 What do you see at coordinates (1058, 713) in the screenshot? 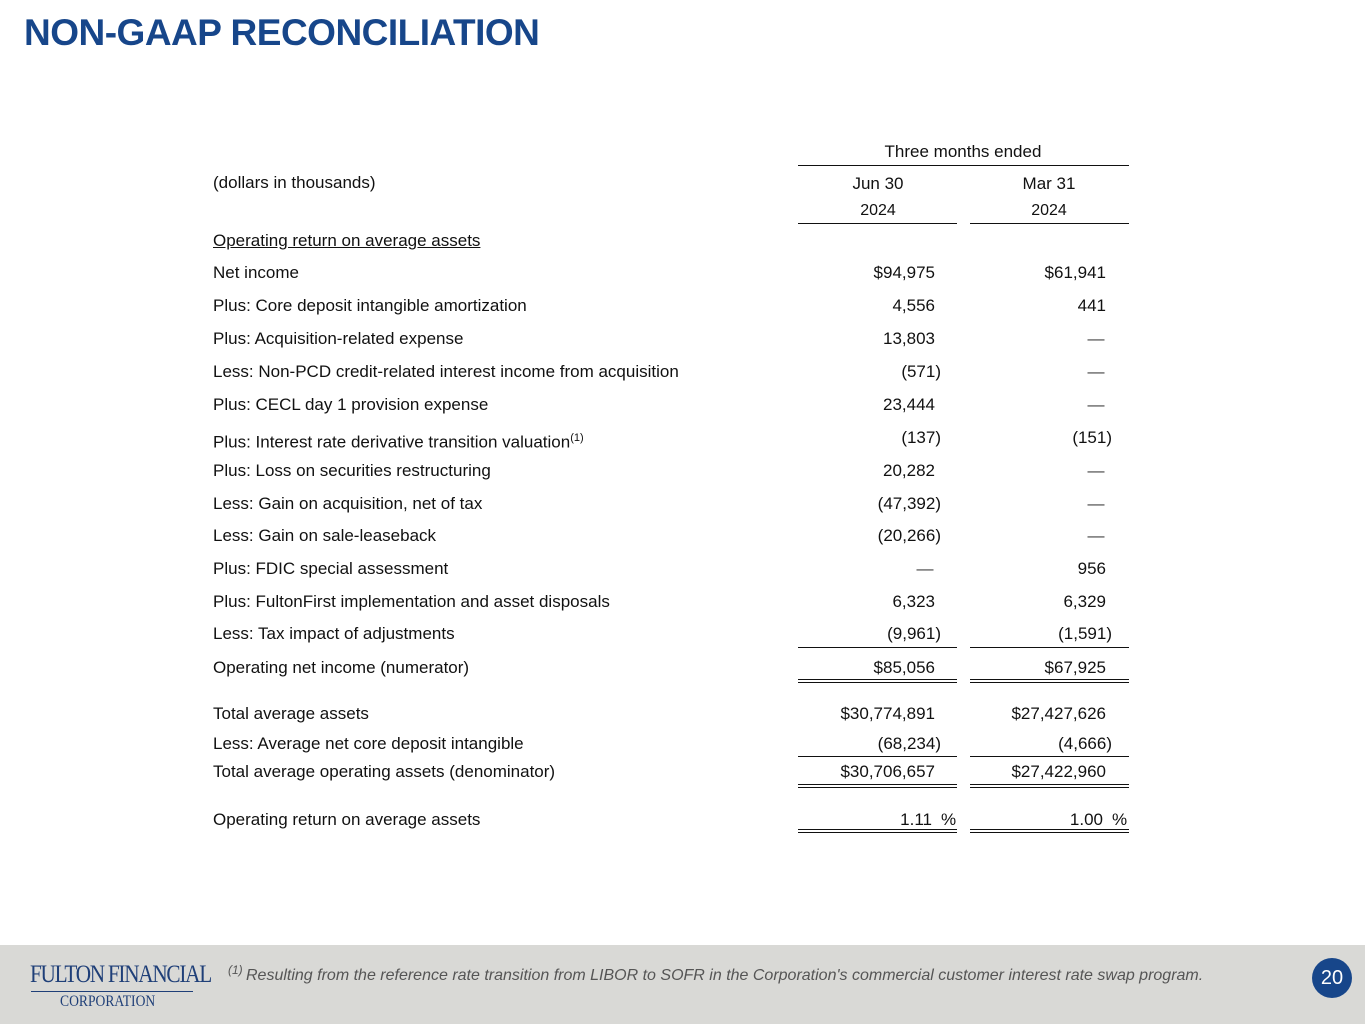
I see `cell-value: $27,427,626` at bounding box center [1058, 713].